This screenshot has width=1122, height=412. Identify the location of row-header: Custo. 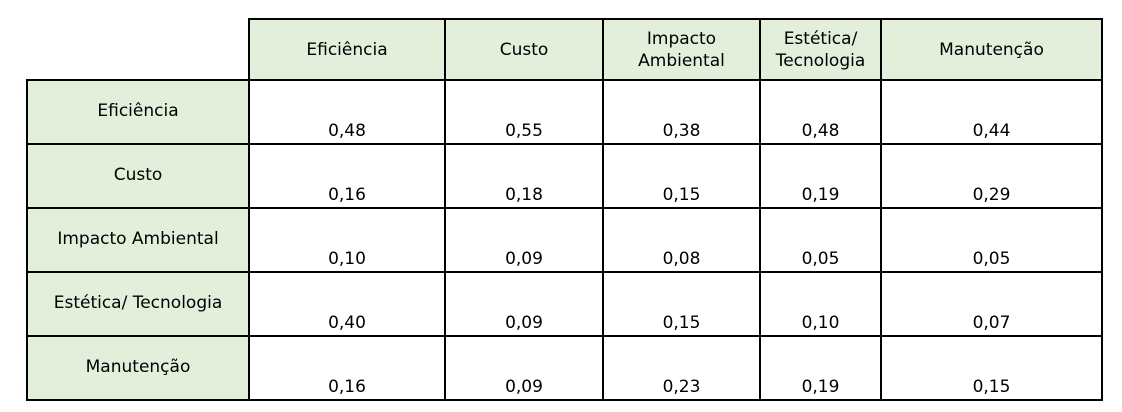
(138, 176).